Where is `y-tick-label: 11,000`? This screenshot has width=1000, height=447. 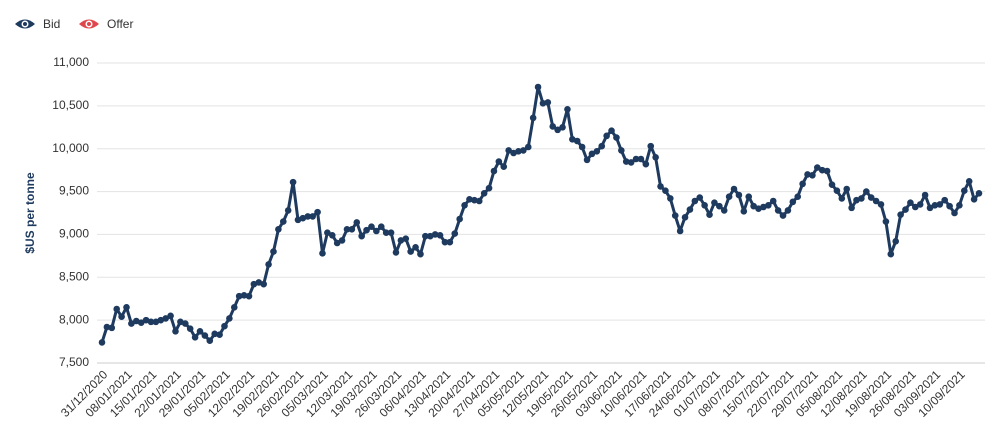 y-tick-label: 11,000 is located at coordinates (71, 62).